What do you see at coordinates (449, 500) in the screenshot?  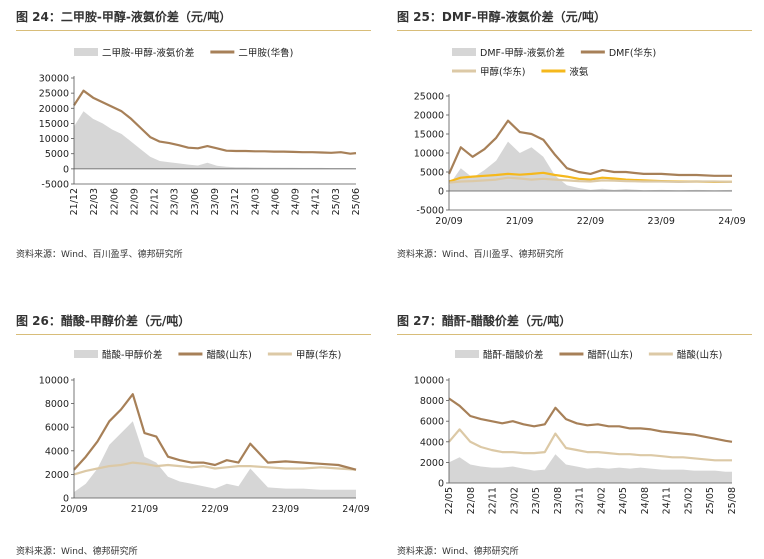 I see `x-tick-label: 22/05` at bounding box center [449, 500].